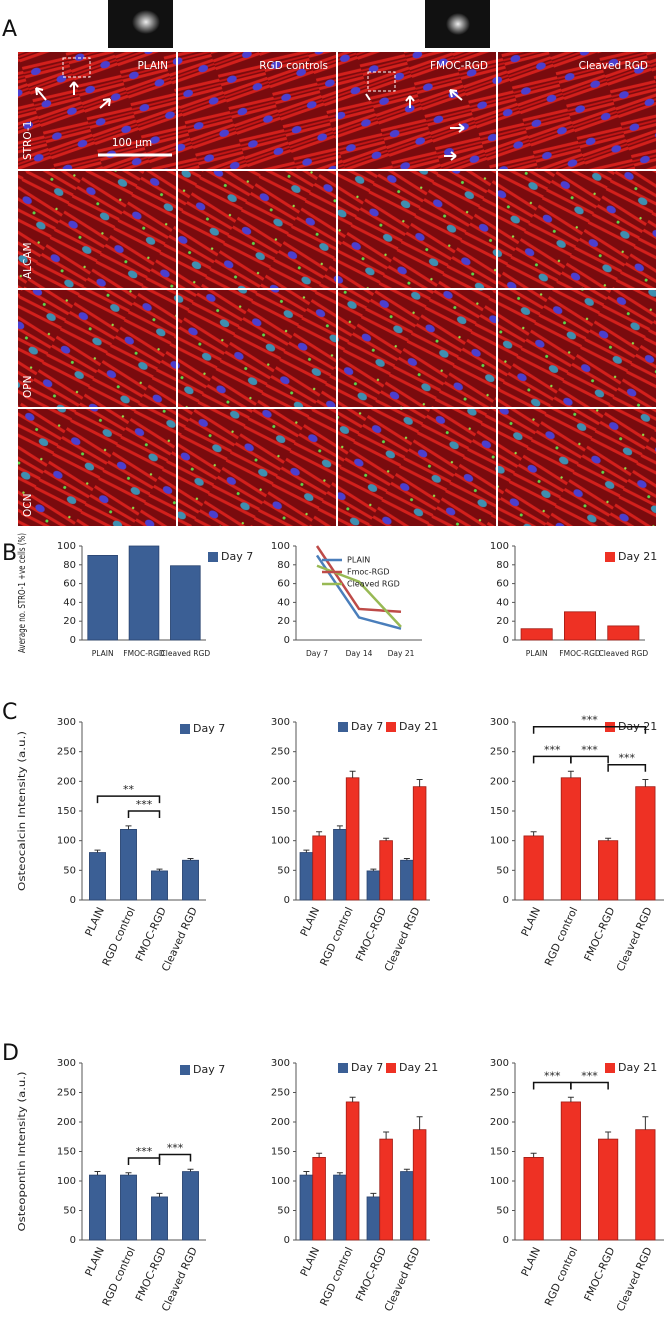  I want to click on zoom-box, so click(381, 81).